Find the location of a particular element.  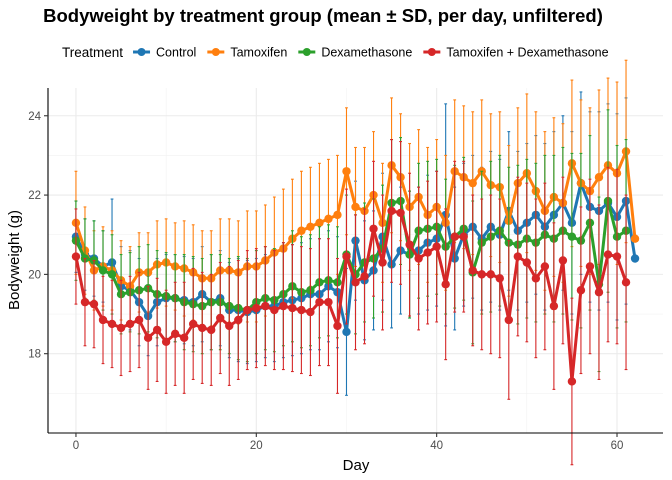

legend-item-tamoxifen-dexamethasone: Tamoxifen + Dexamethasone is located at coordinates (516, 53).